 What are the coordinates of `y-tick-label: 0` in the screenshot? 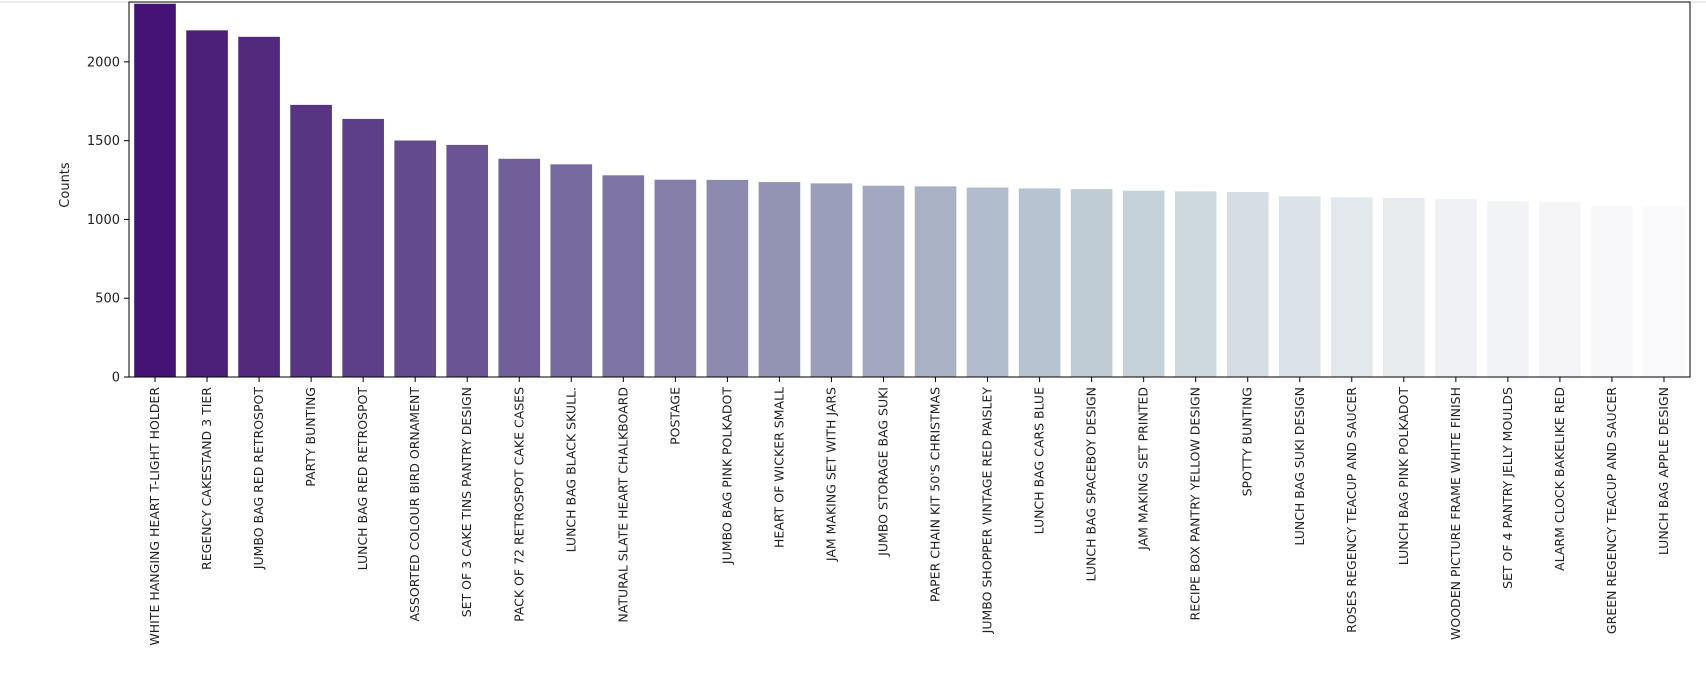 It's located at (116, 378).